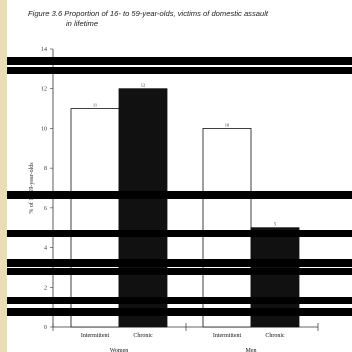 This screenshot has width=352, height=352. I want to click on group-label-men: Men, so click(251, 350).